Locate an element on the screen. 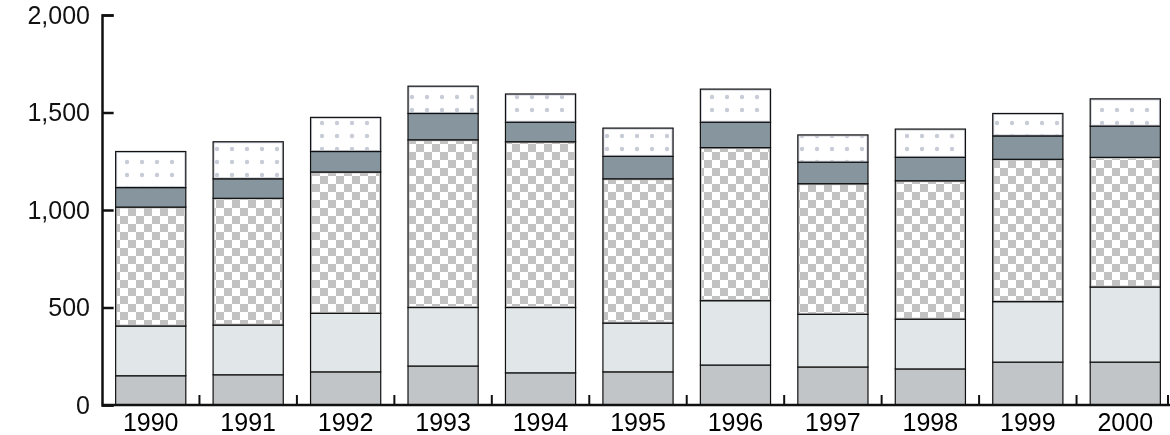 The image size is (1170, 435). x-tick-label: 1990 is located at coordinates (150, 421).